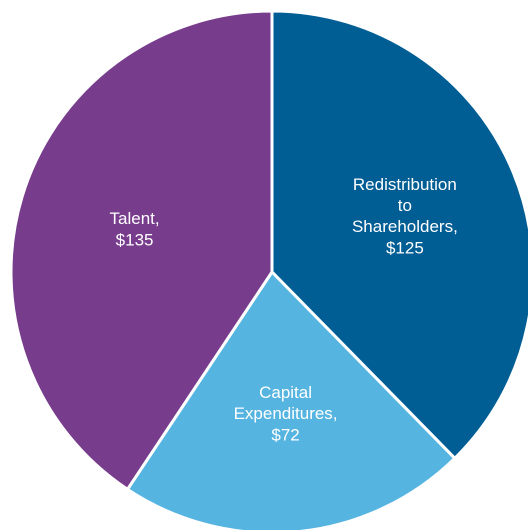  What do you see at coordinates (285, 434) in the screenshot?
I see `value-label: $72` at bounding box center [285, 434].